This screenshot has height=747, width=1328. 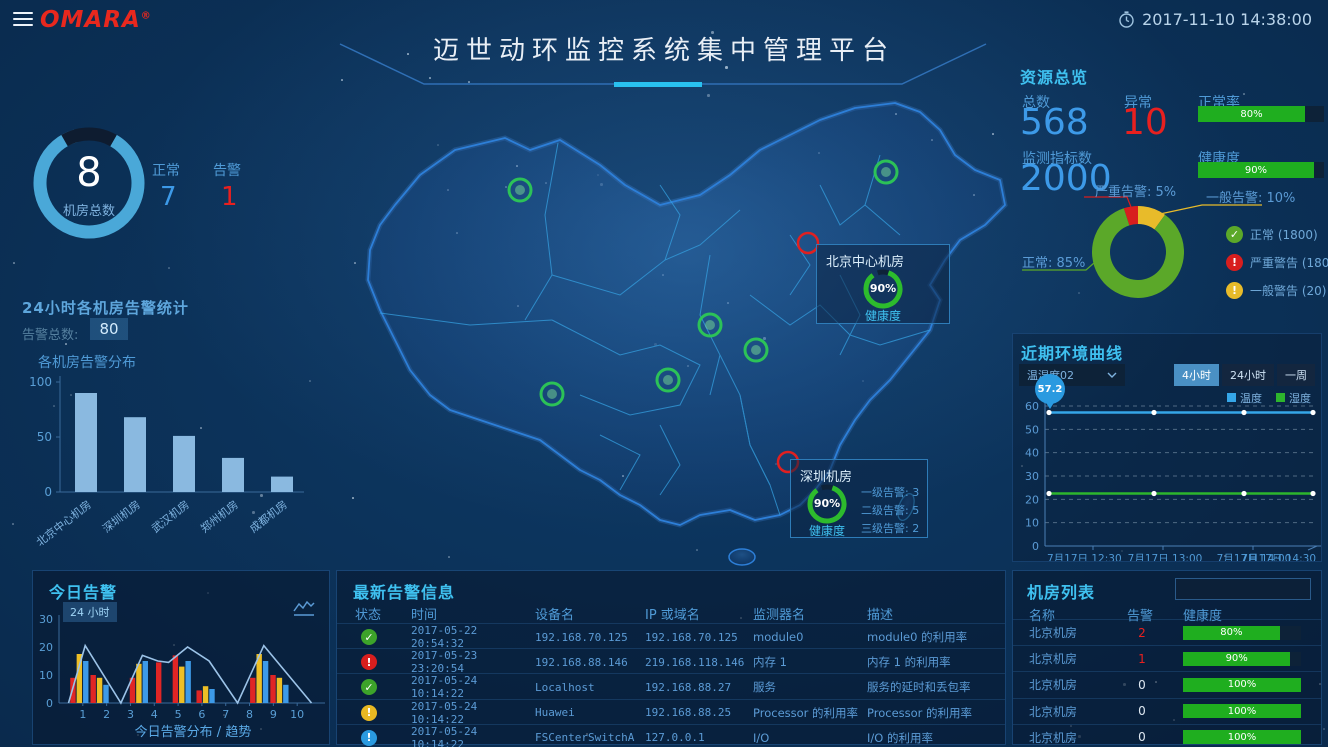 What do you see at coordinates (827, 504) in the screenshot?
I see `shenzhen-health-ring` at bounding box center [827, 504].